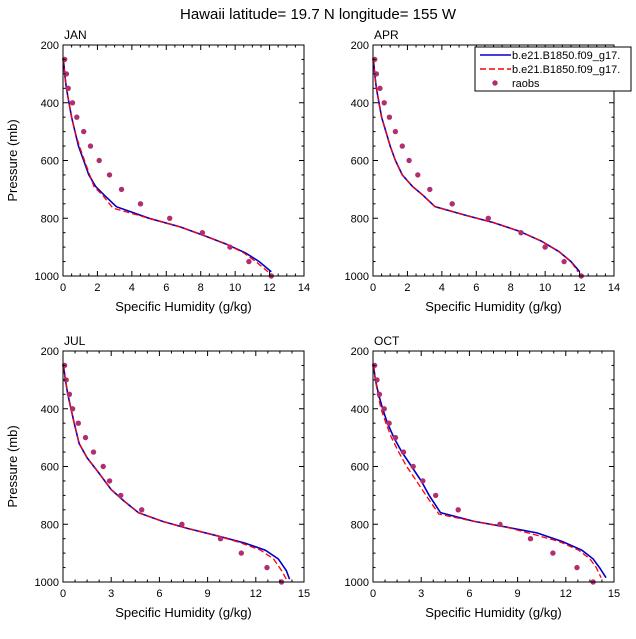 The width and height of the screenshot is (636, 639). I want to click on panel-label: OCT, so click(387, 341).